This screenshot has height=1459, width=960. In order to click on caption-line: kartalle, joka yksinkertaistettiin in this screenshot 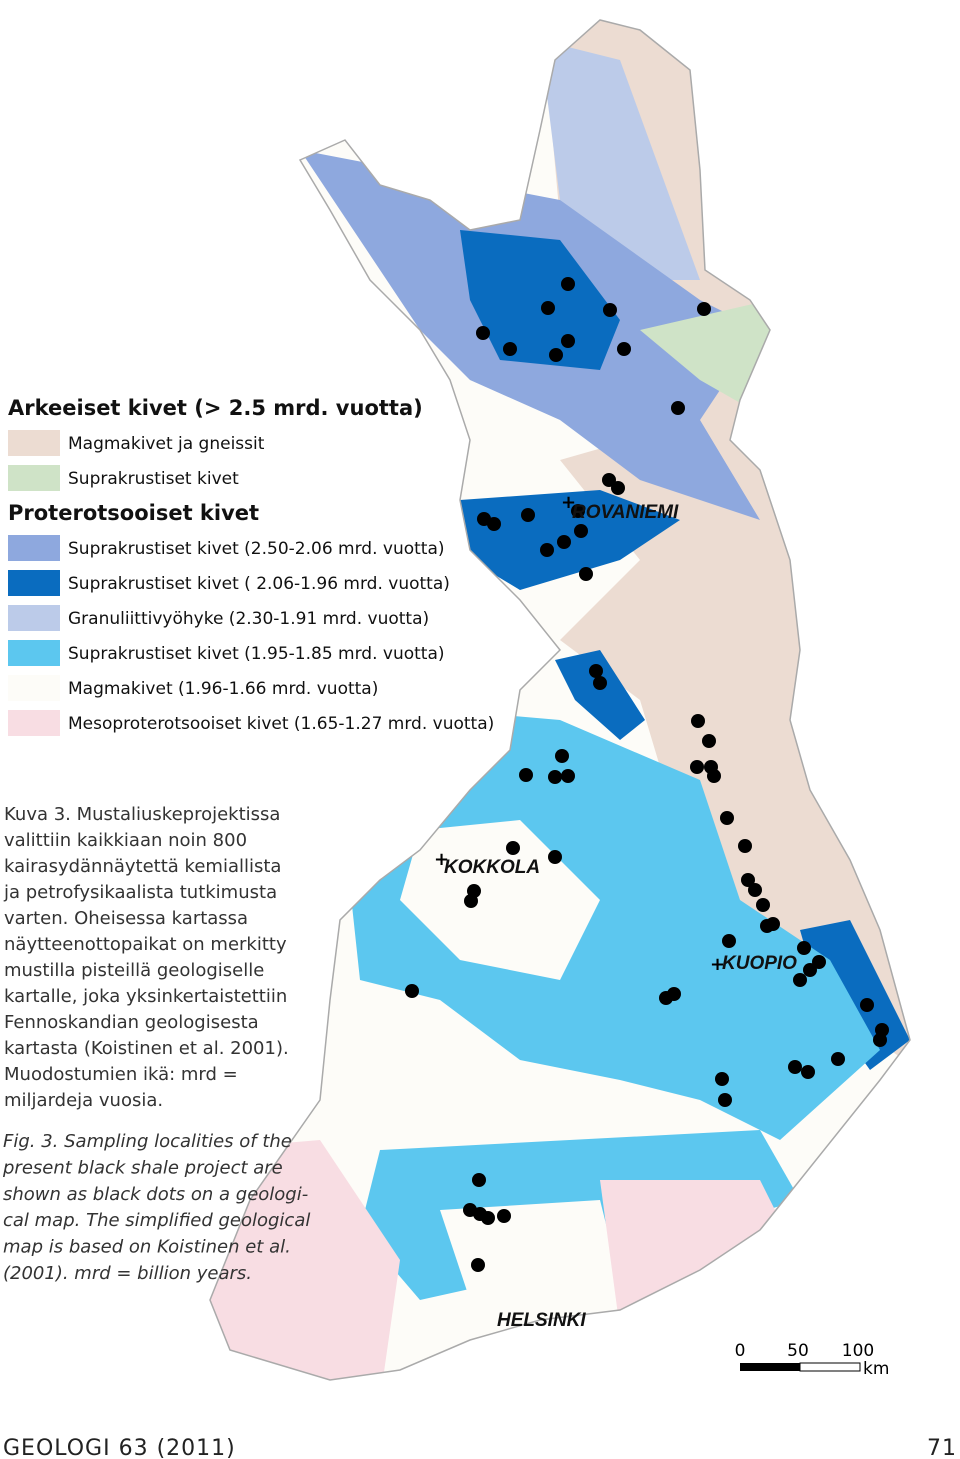, I will do `click(145, 996)`.